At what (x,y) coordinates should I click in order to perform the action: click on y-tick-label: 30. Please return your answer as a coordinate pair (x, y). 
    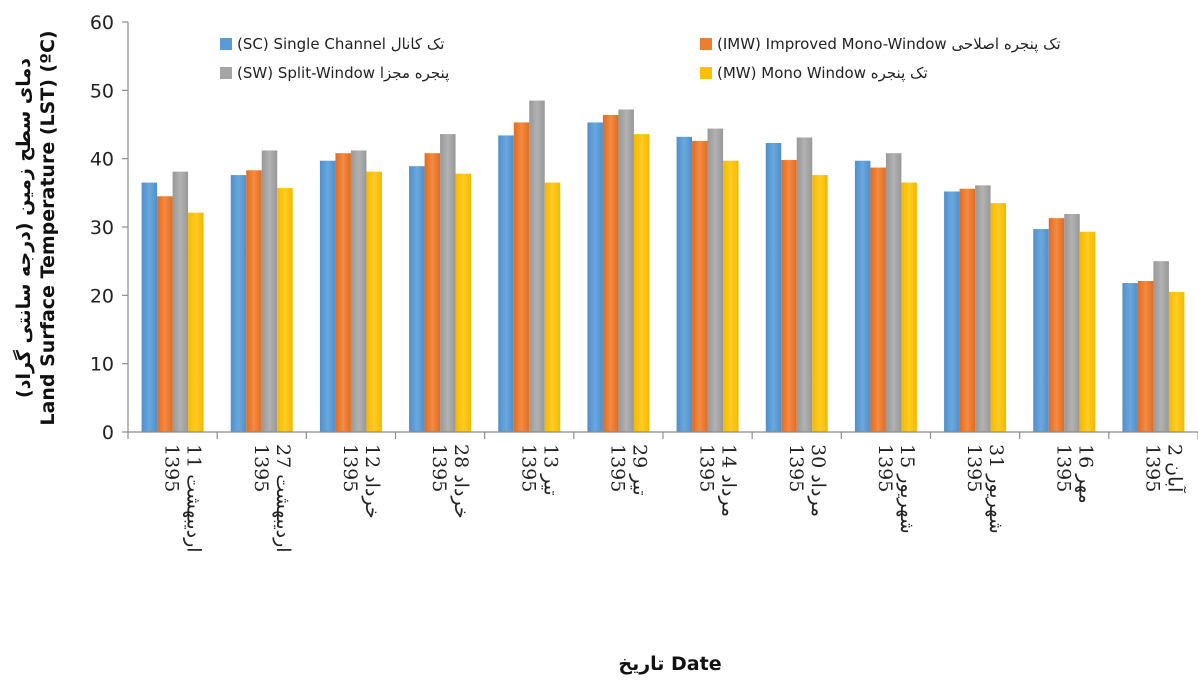
    Looking at the image, I should click on (102, 228).